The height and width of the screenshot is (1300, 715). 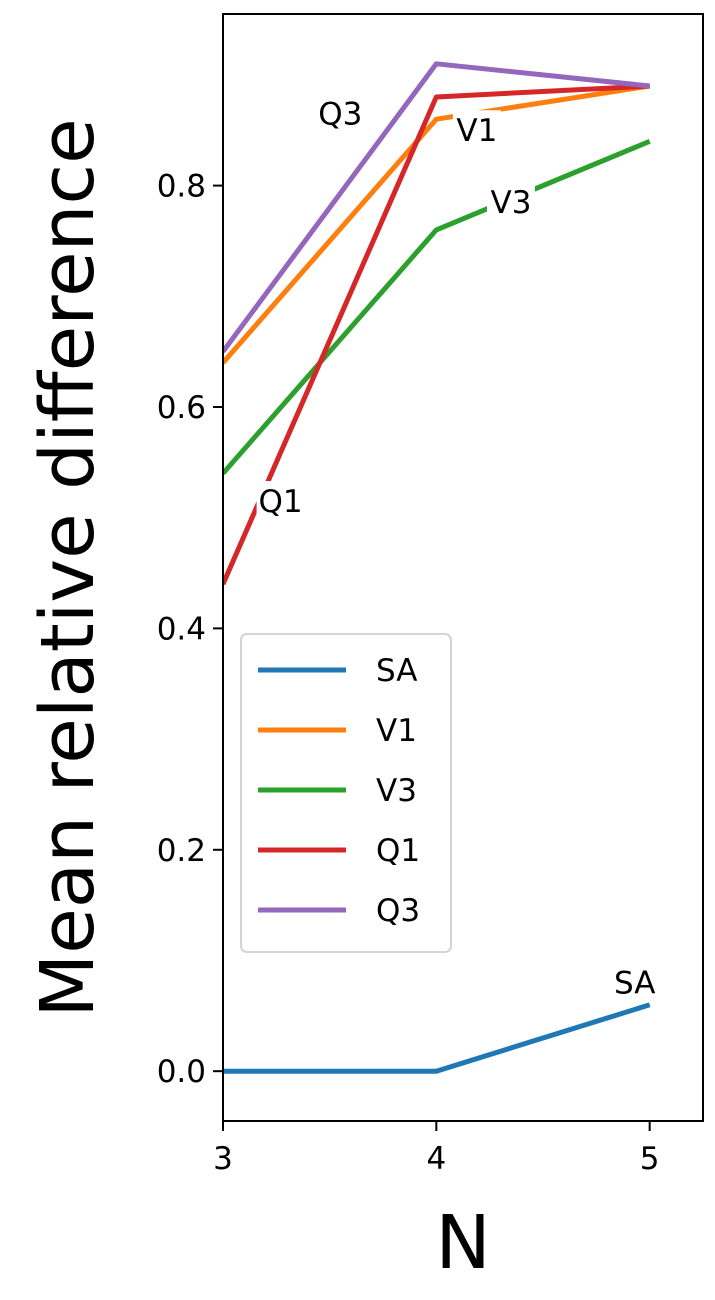 I want to click on legend-label-v1: V1, so click(x=396, y=731).